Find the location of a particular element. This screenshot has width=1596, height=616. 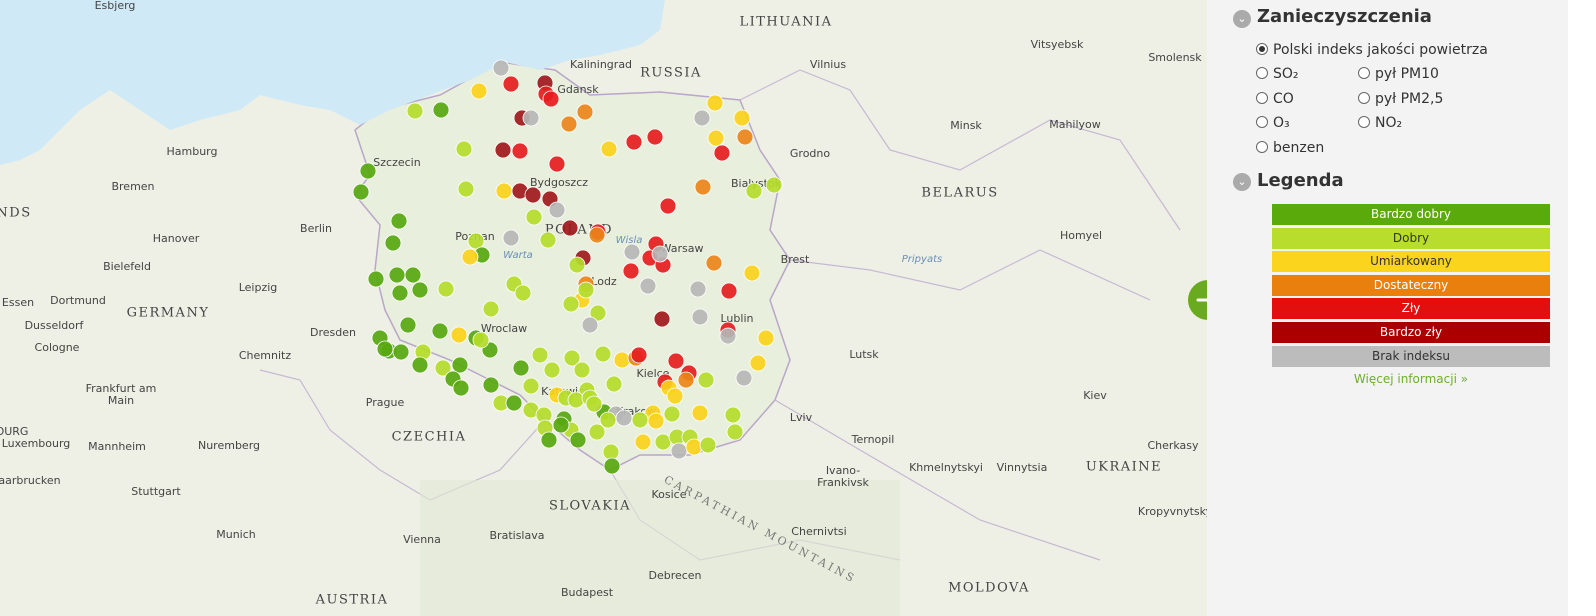

pollutant-option: benzen is located at coordinates (1290, 148).